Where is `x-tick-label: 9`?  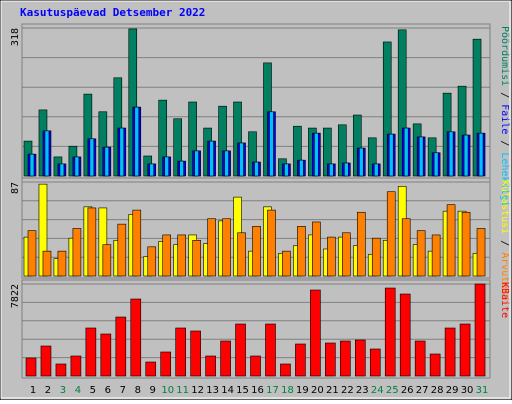 x-tick-label: 9 is located at coordinates (153, 390).